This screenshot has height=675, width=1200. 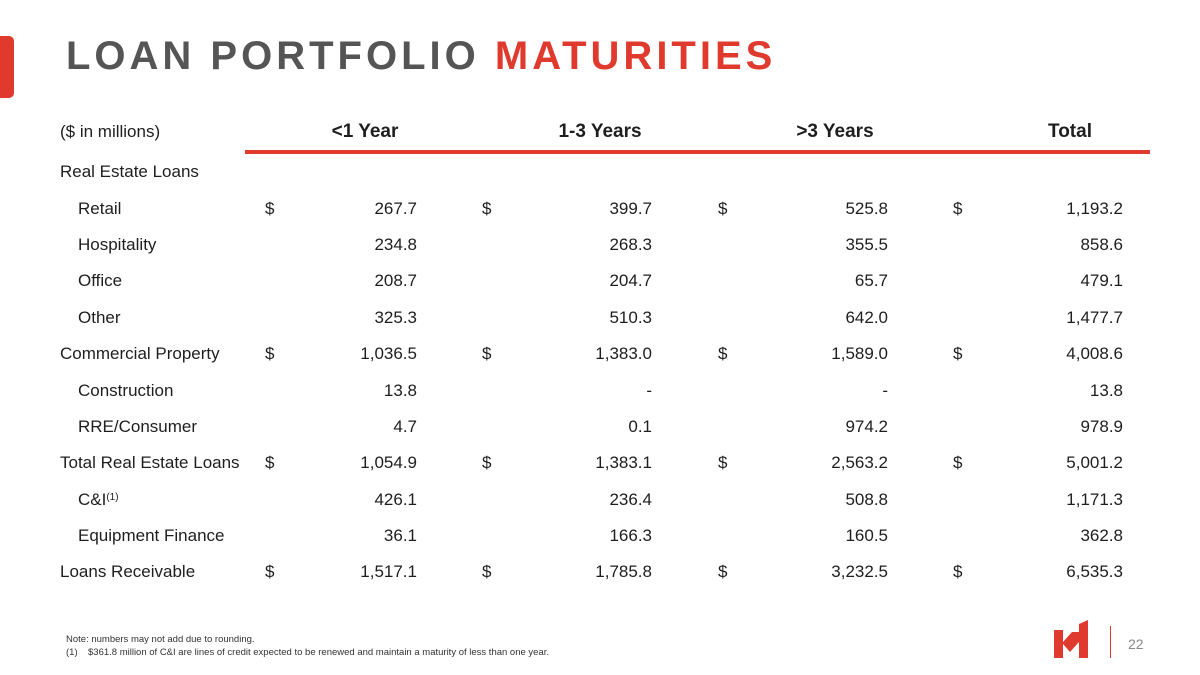 What do you see at coordinates (866, 499) in the screenshot?
I see `cell-value: 508.8` at bounding box center [866, 499].